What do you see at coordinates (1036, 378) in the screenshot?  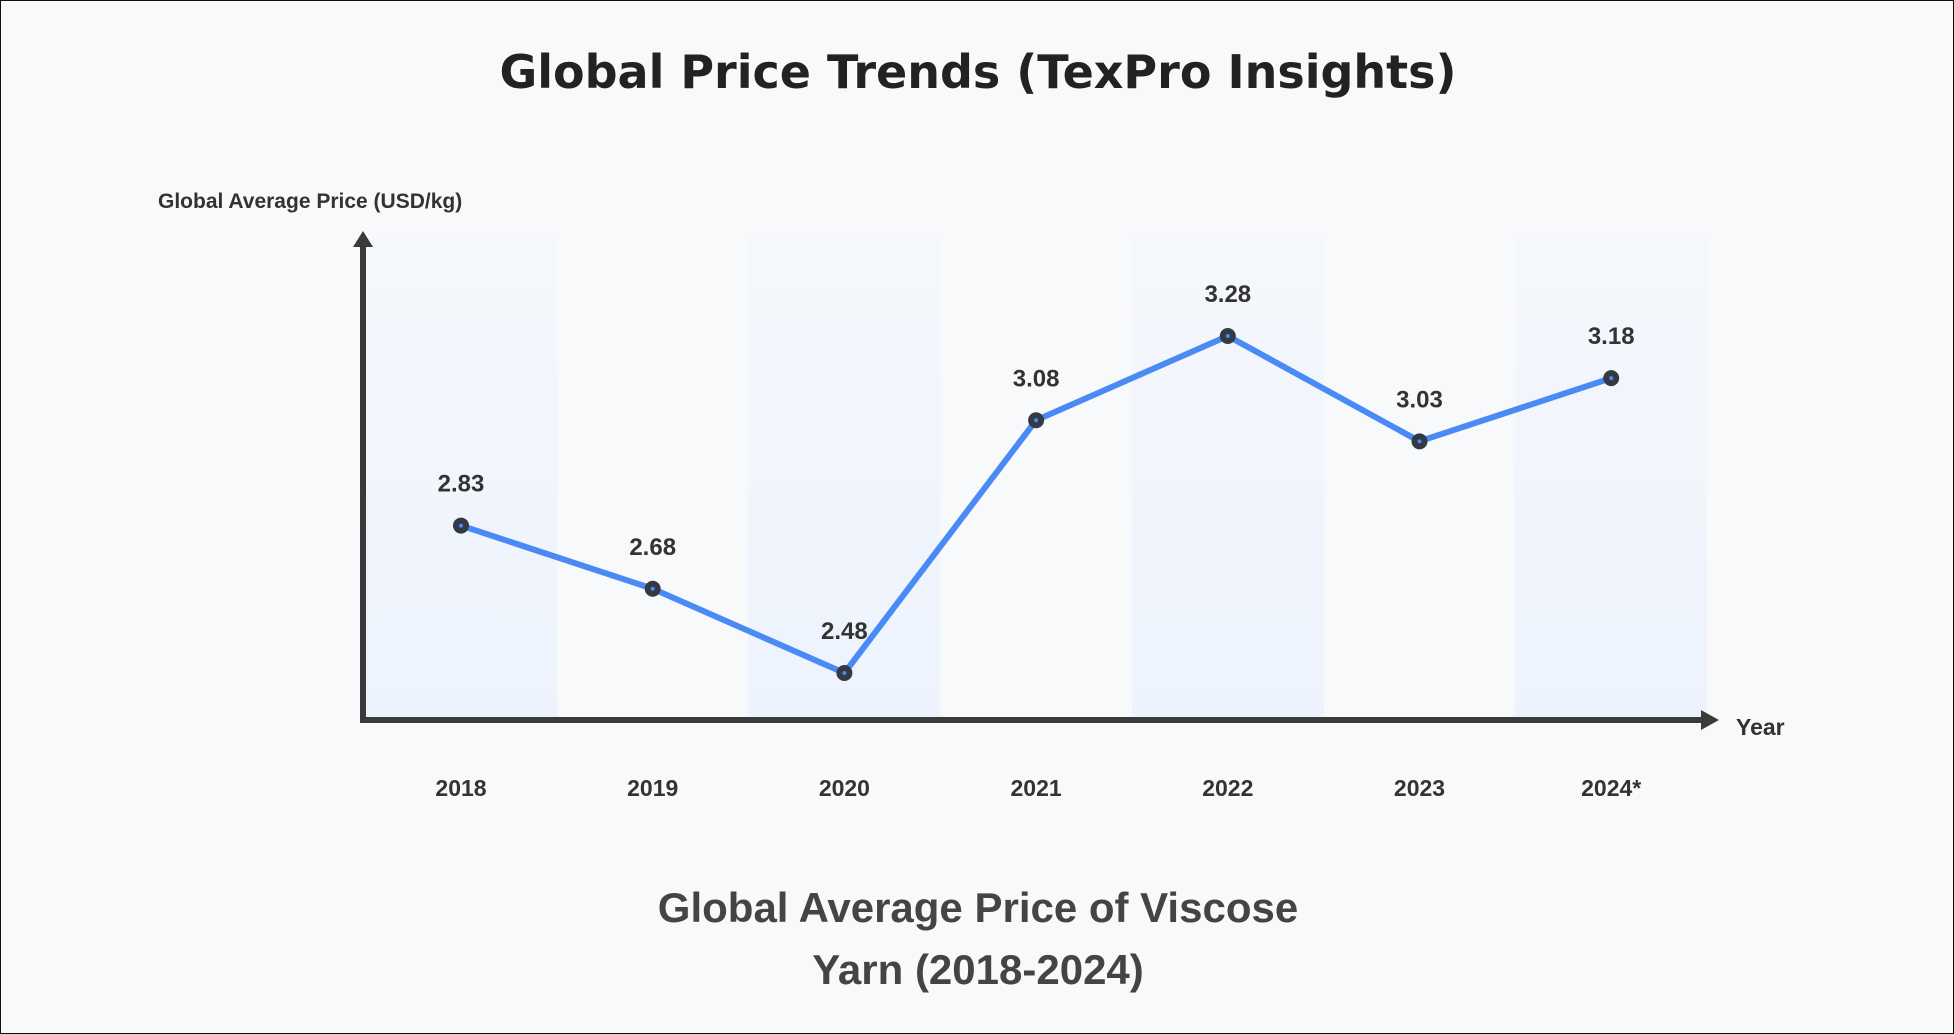 I see `data-label: 3.08` at bounding box center [1036, 378].